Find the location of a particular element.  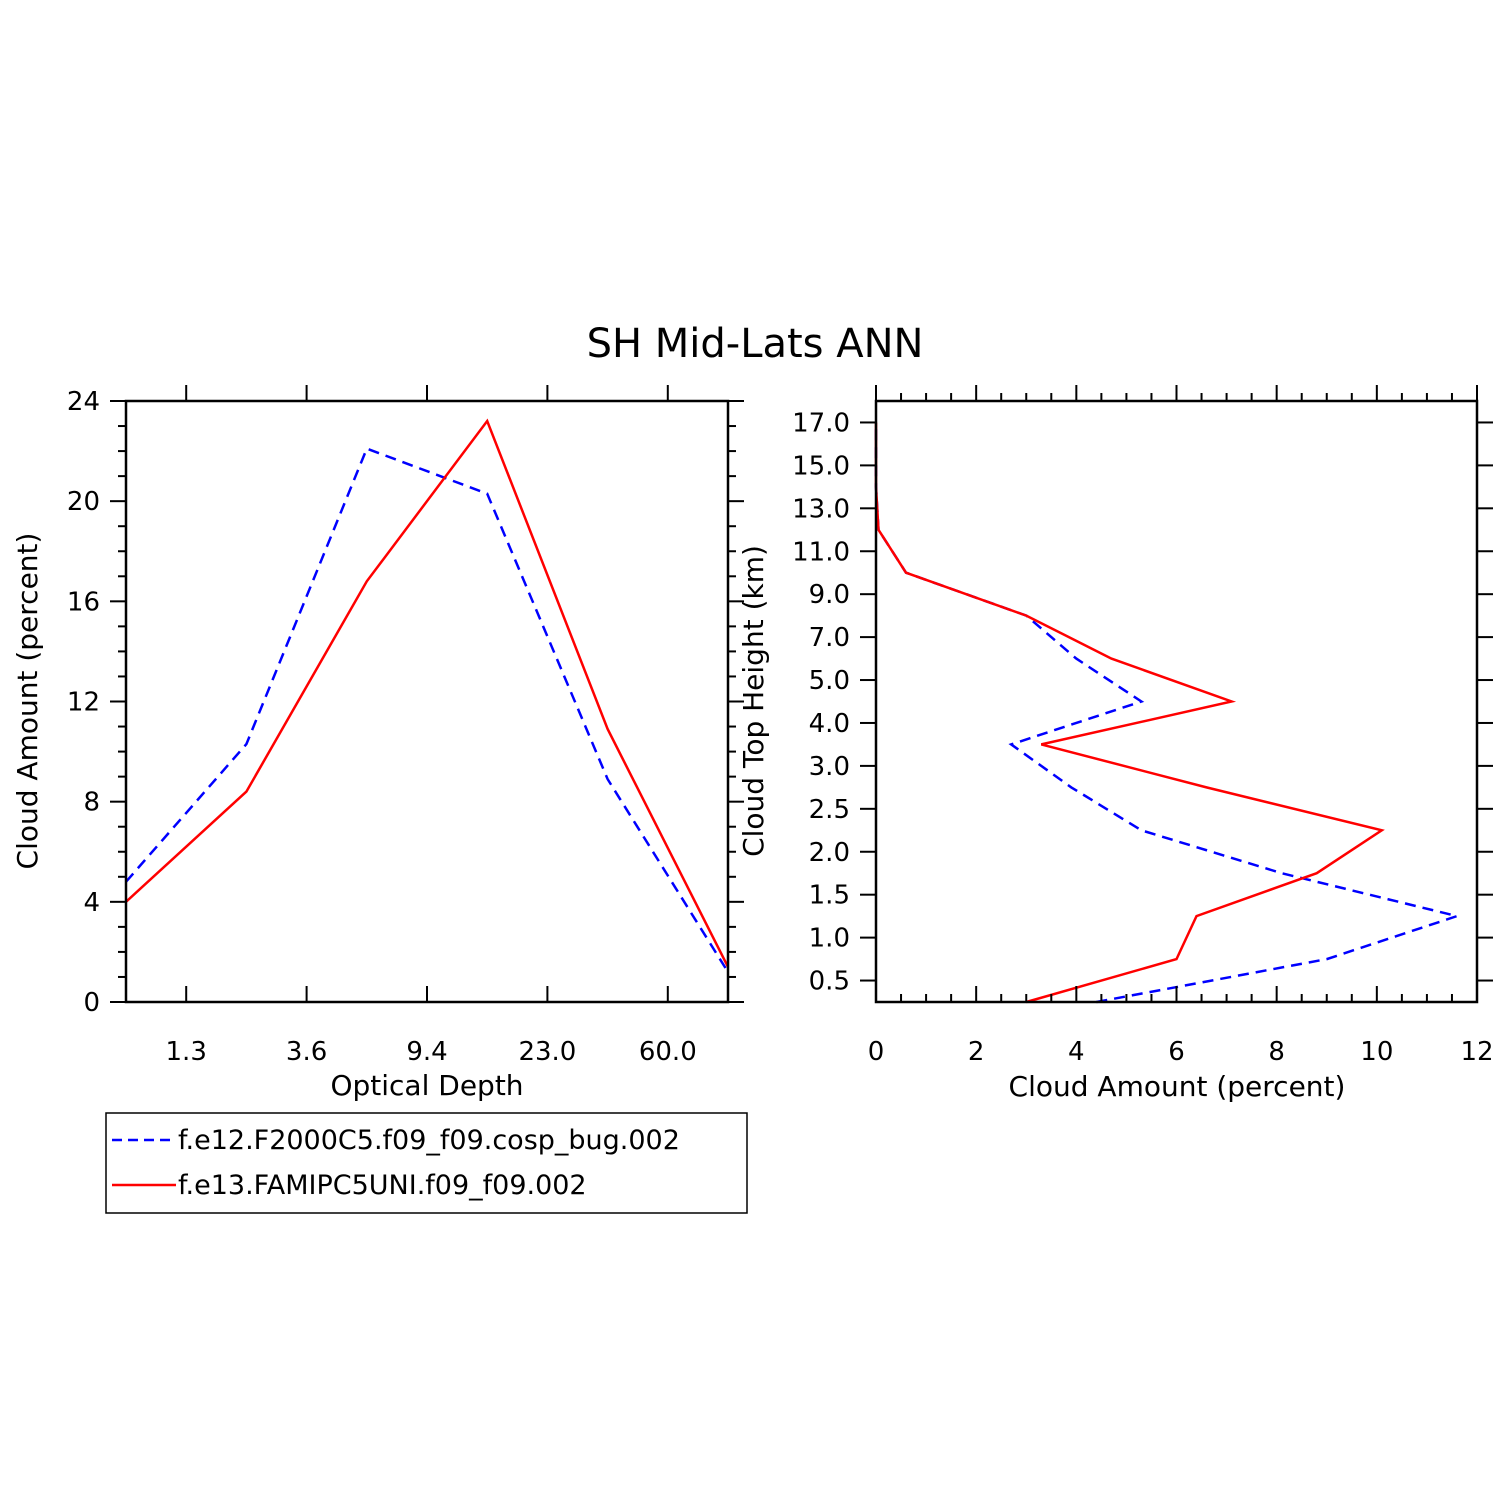

cloud-top-height-y-tick-label: 17.0 is located at coordinates (821, 423).